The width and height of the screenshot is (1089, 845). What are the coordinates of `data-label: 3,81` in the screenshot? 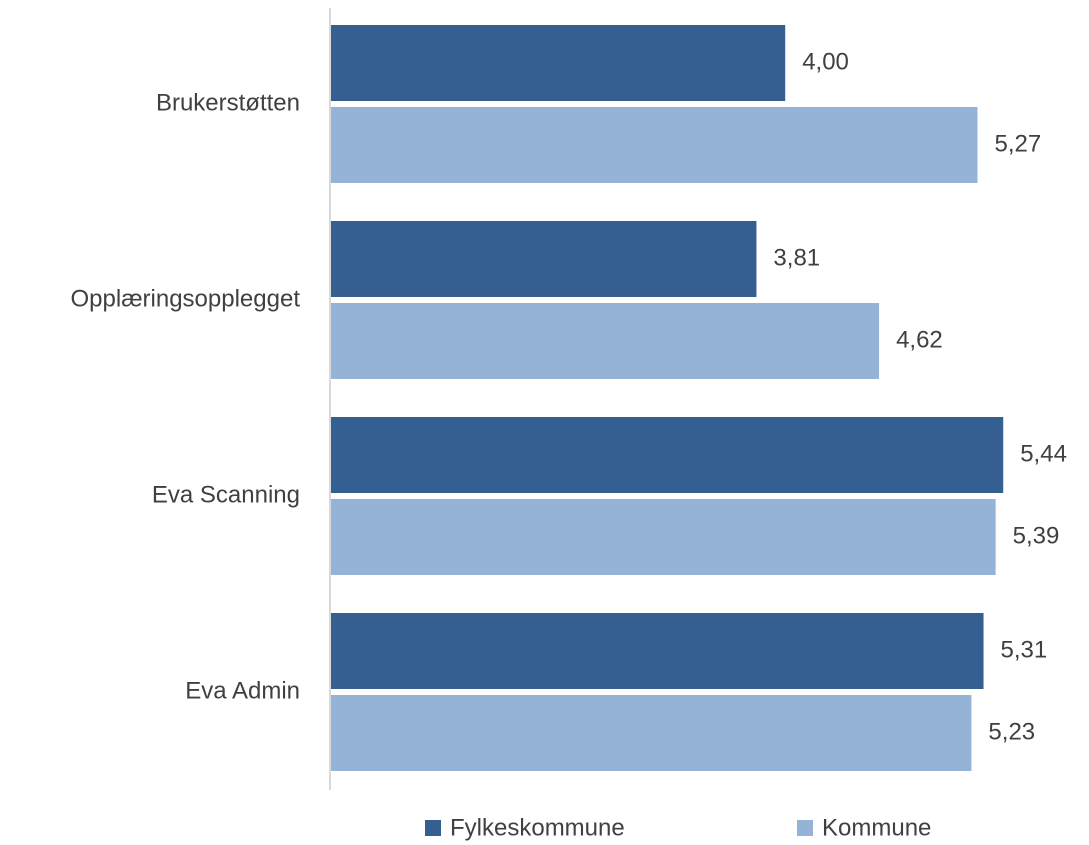 It's located at (796, 257).